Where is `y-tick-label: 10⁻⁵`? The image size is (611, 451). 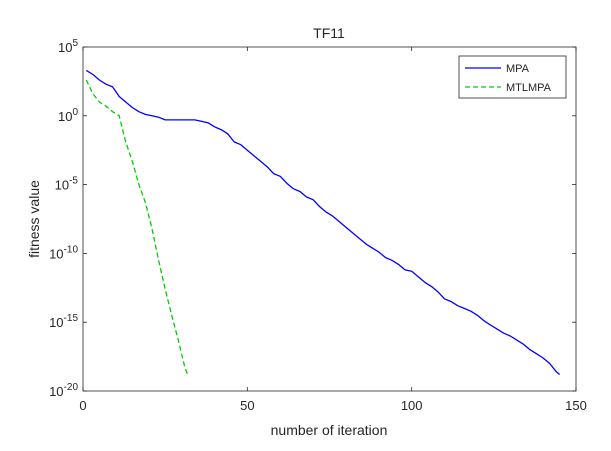
y-tick-label: 10⁻⁵ is located at coordinates (67, 184).